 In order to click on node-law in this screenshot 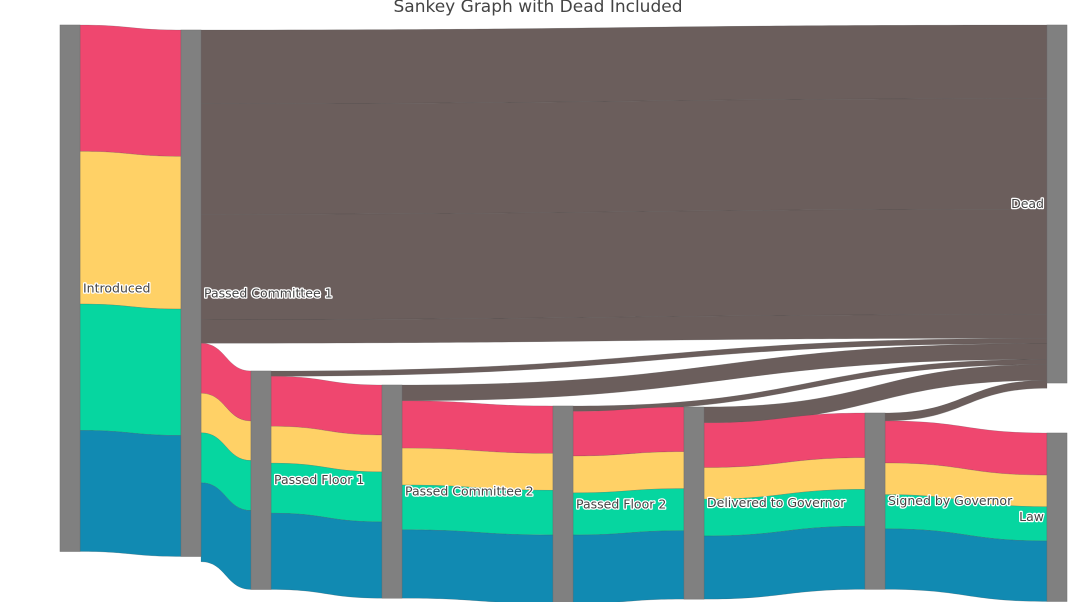, I will do `click(1057, 517)`.